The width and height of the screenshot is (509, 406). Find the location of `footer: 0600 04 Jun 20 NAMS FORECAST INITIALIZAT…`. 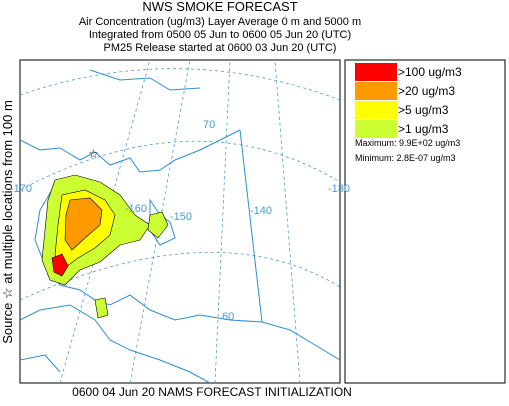

footer: 0600 04 Jun 20 NAMS FORECAST INITIALIZAT… is located at coordinates (212, 392).